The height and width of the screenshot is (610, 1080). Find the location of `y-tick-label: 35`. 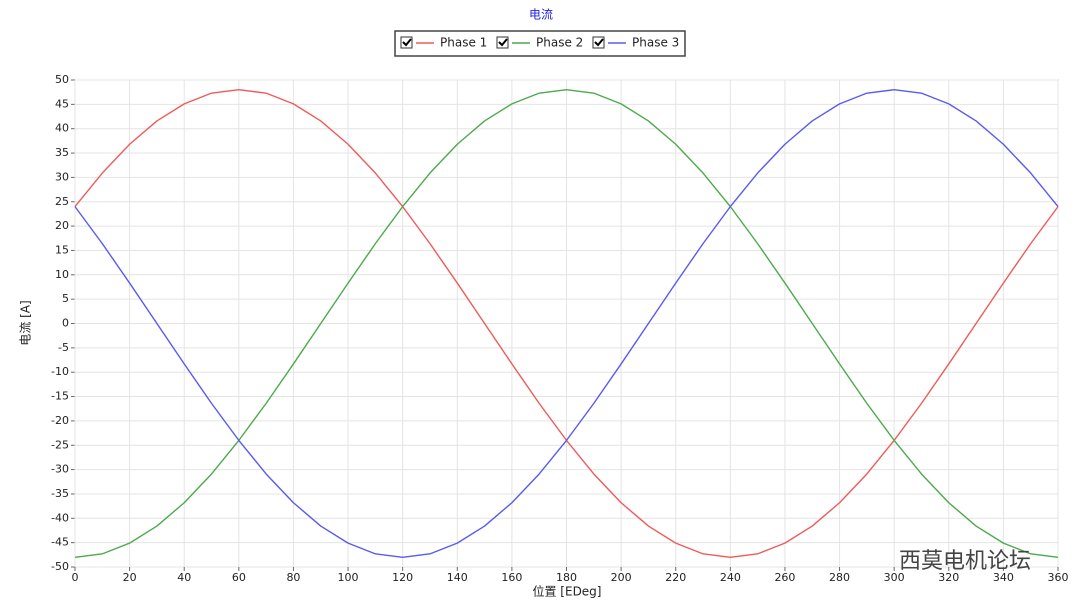

y-tick-label: 35 is located at coordinates (62, 152).